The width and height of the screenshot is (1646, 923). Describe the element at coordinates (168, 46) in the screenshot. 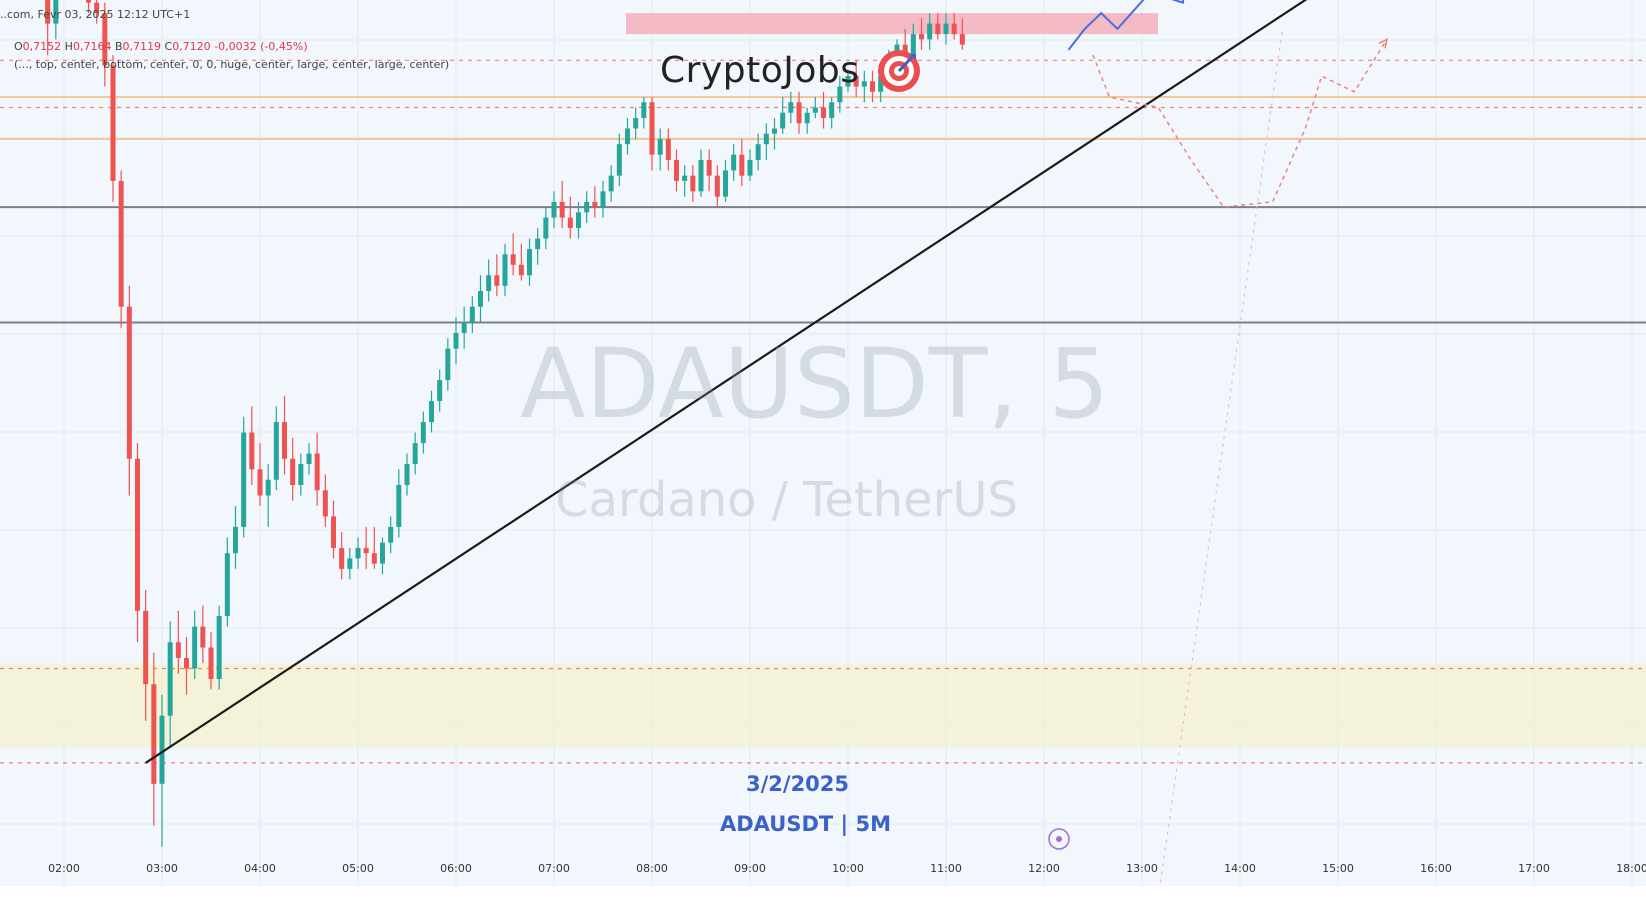

I see `ohlc-close-label: C` at that location.